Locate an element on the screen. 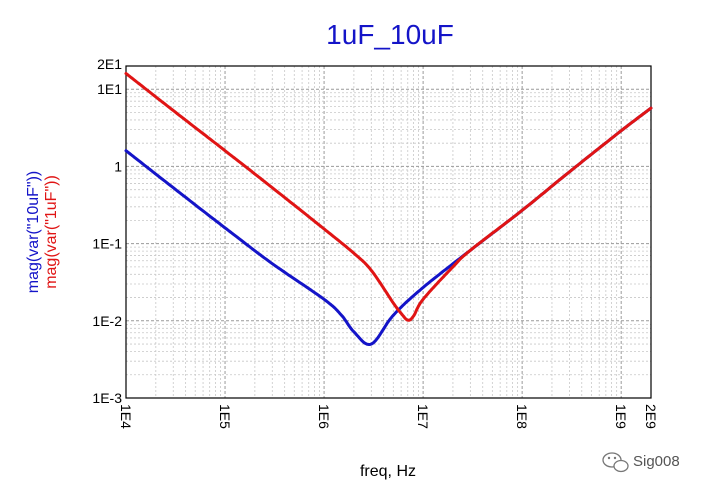  watermark: Sig008 is located at coordinates (641, 462).